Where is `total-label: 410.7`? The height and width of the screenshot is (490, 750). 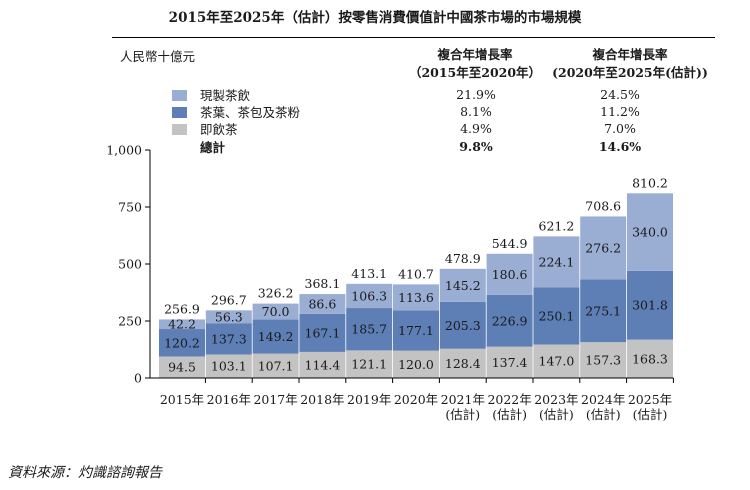
total-label: 410.7 is located at coordinates (416, 273).